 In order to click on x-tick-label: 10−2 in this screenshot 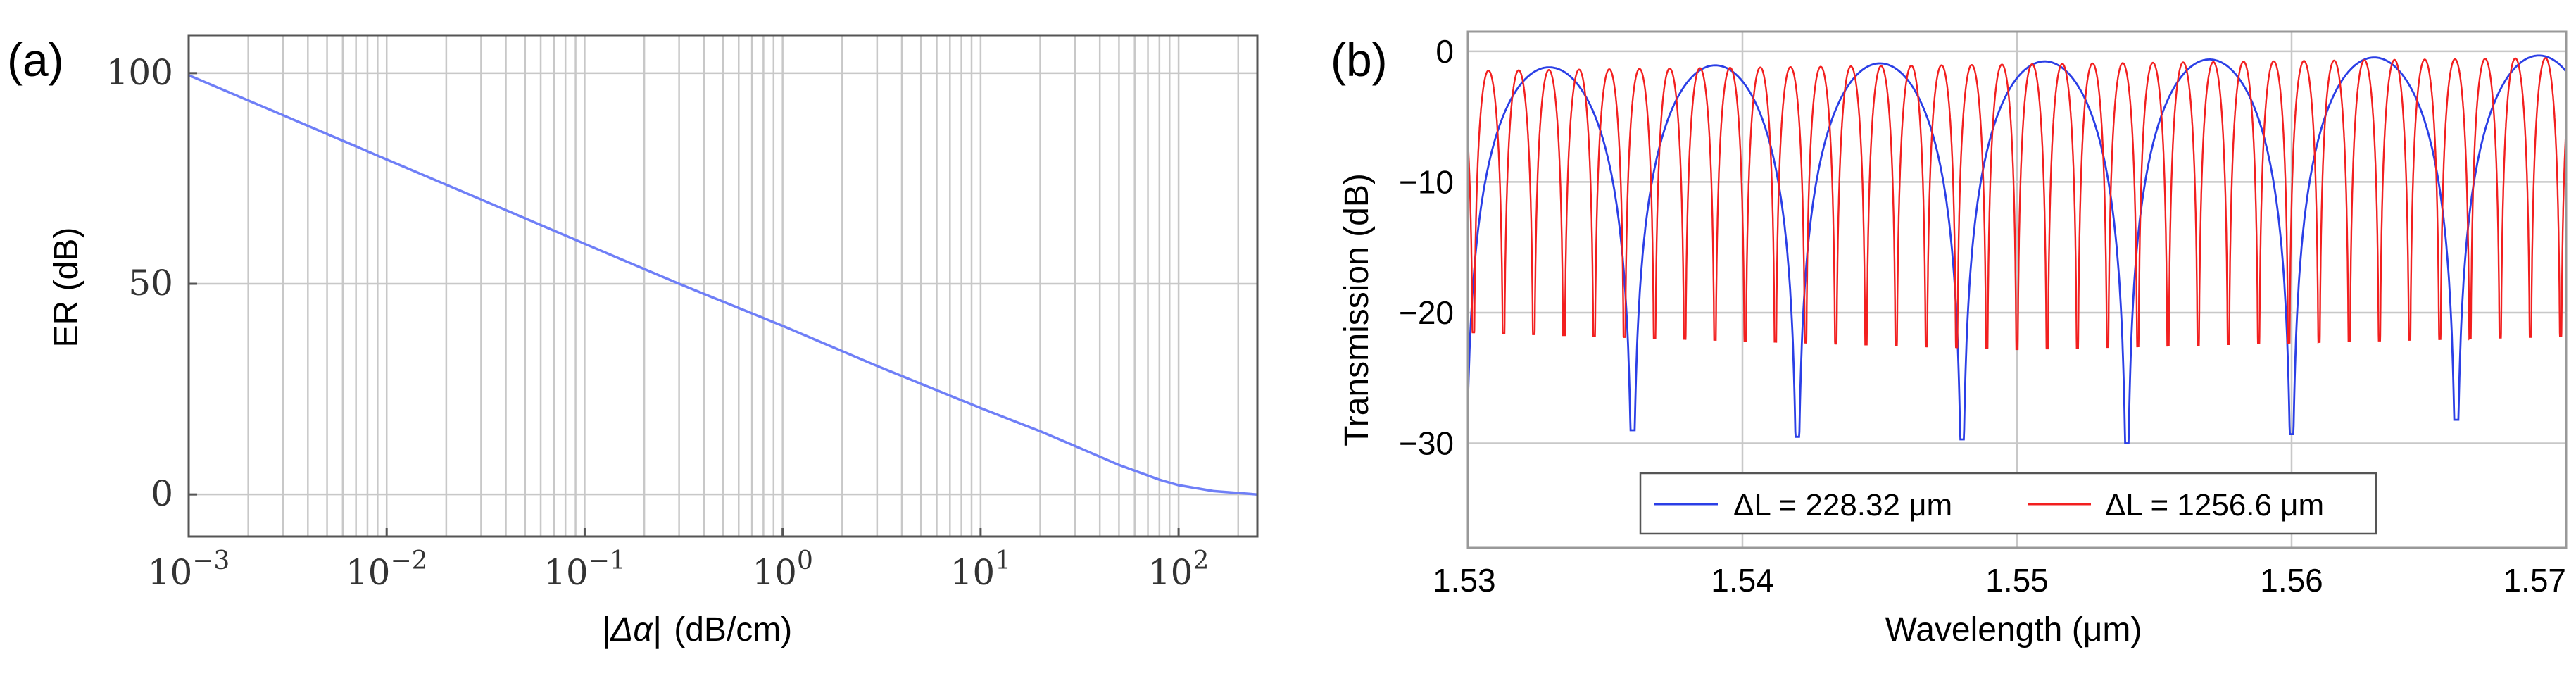, I will do `click(387, 569)`.